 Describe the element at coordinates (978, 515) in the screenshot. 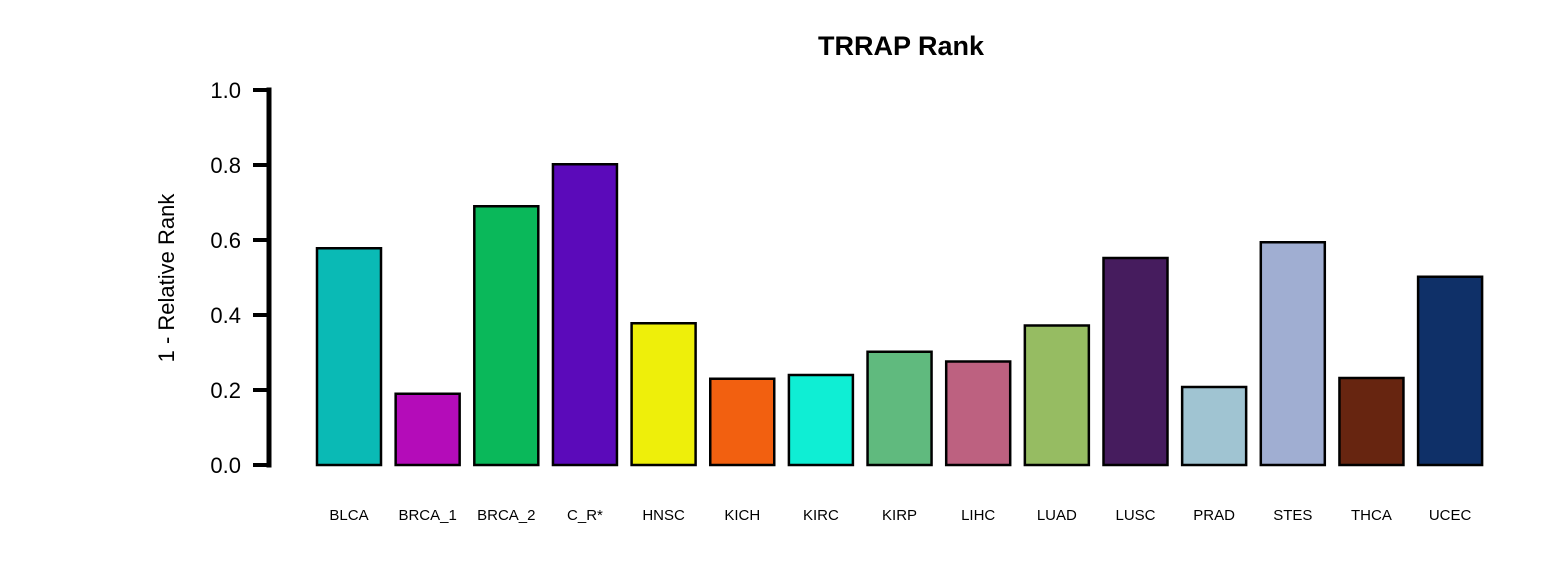

I see `x-tick-label: LIHC` at that location.